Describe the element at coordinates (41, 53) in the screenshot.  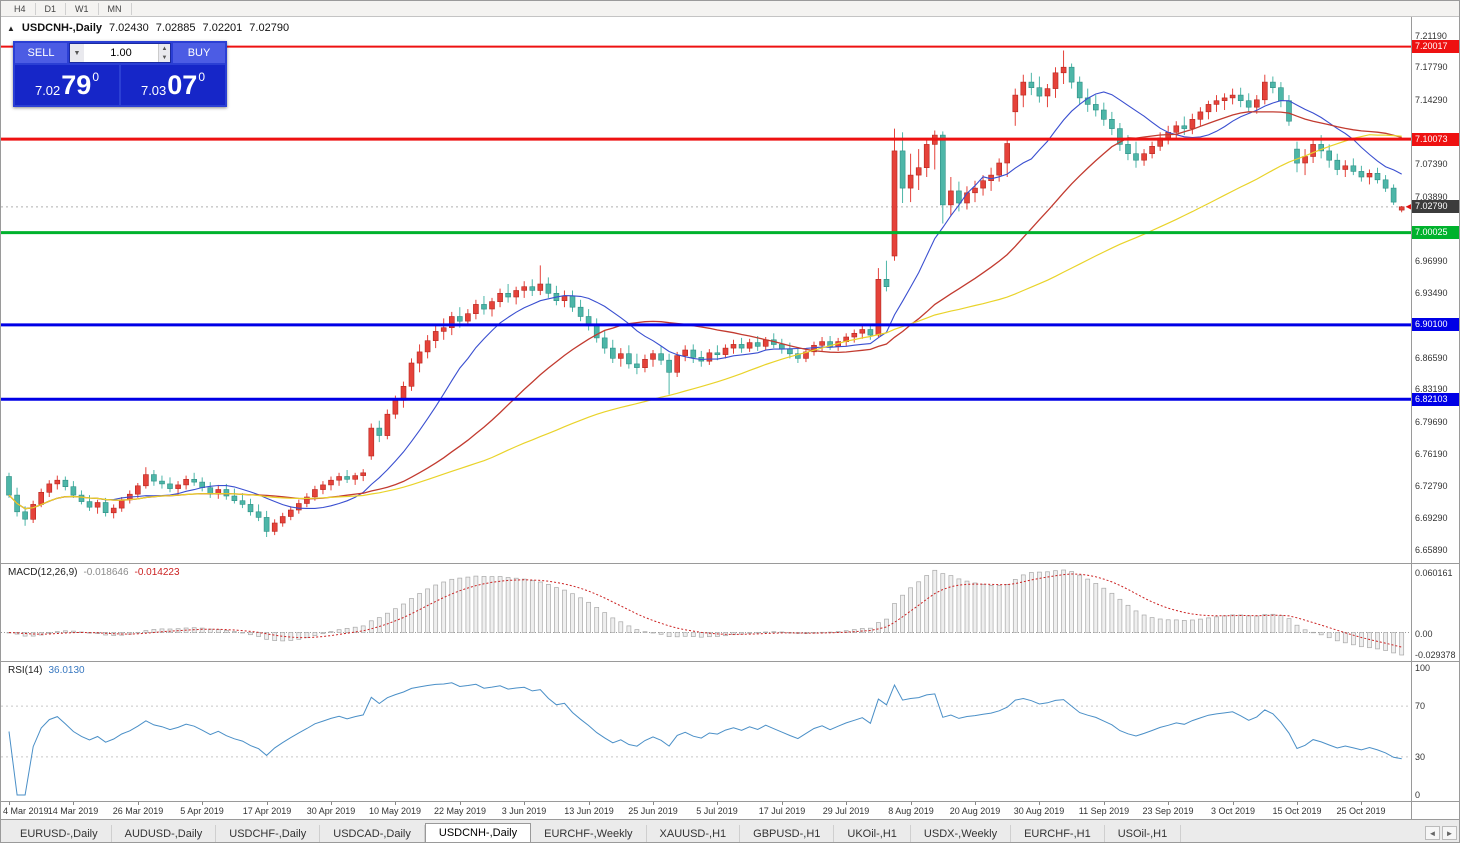
I see `sell-button: SELL` at that location.